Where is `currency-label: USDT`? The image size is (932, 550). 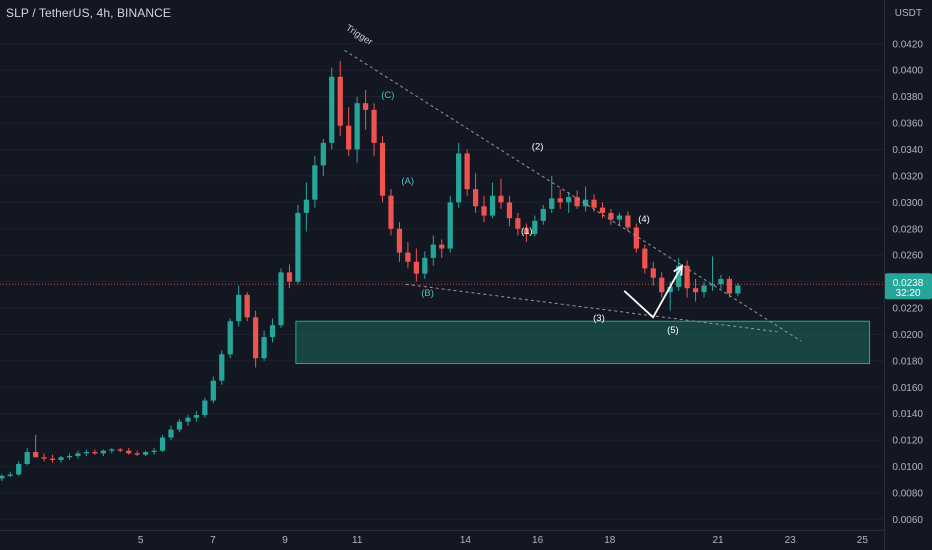
currency-label: USDT is located at coordinates (908, 13).